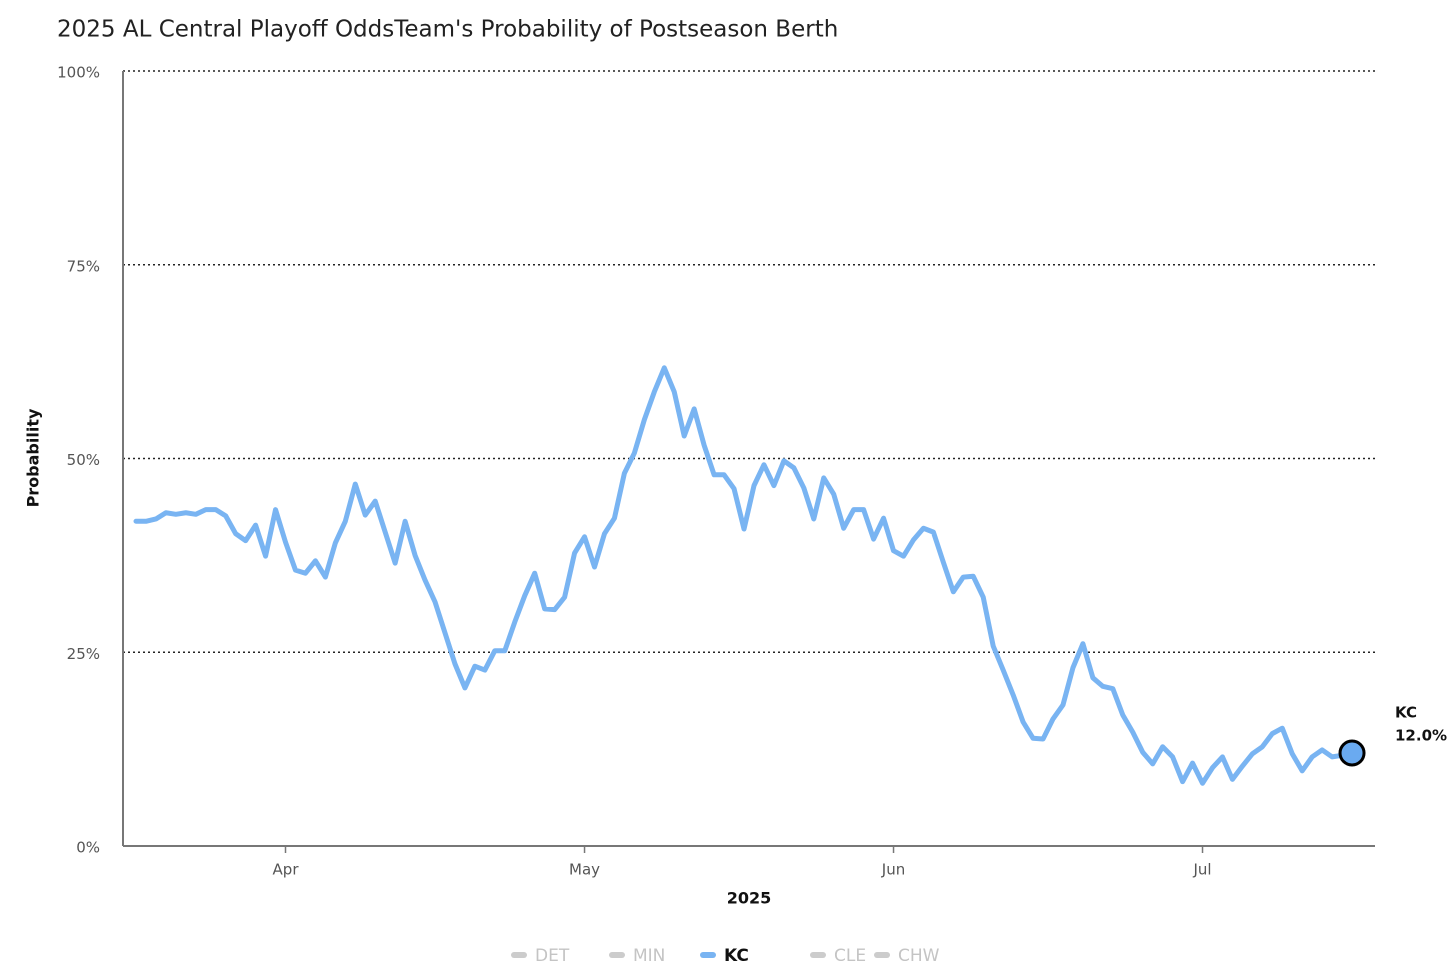 The image size is (1456, 971). What do you see at coordinates (1421, 736) in the screenshot?
I see `end-label-value: 12.0%` at bounding box center [1421, 736].